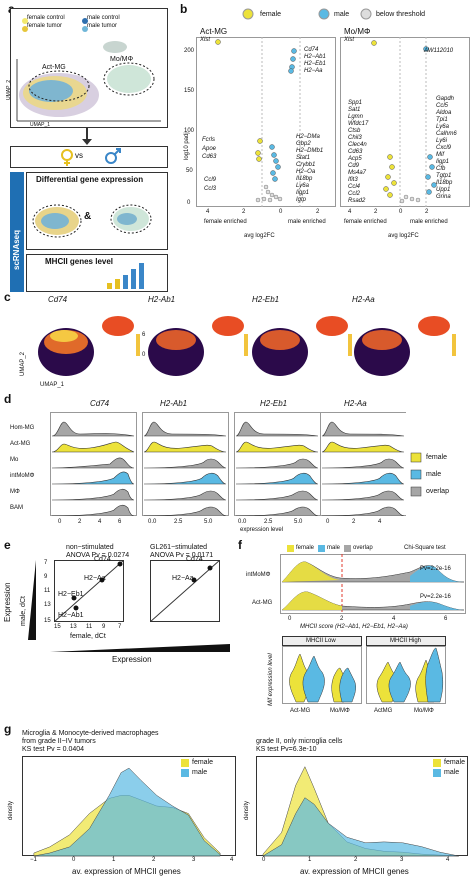  I want to click on left-ytick-0: 0, so click(189, 203).